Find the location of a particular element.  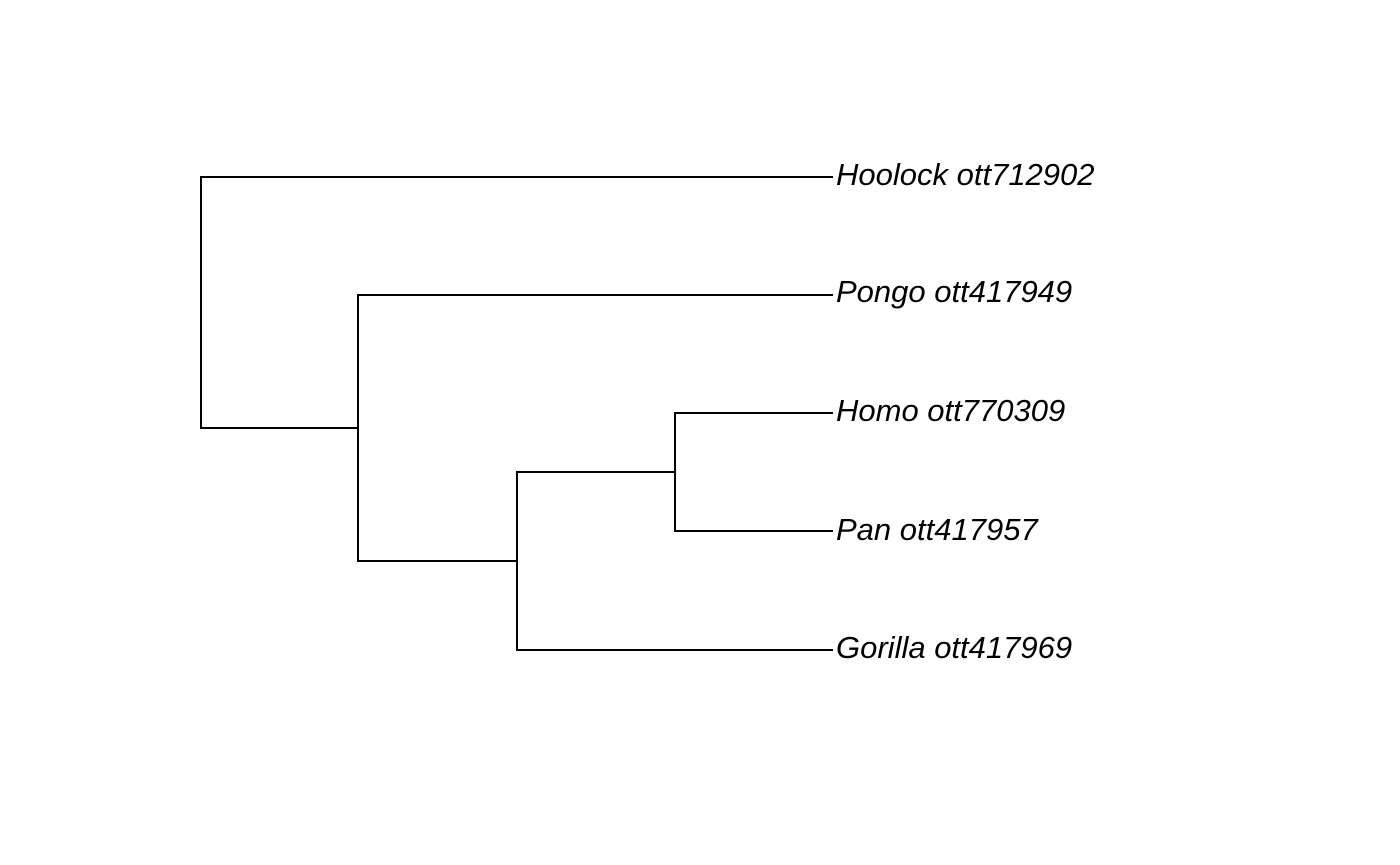

tip-label-gorilla: Gorilla ott417969 is located at coordinates (954, 647).